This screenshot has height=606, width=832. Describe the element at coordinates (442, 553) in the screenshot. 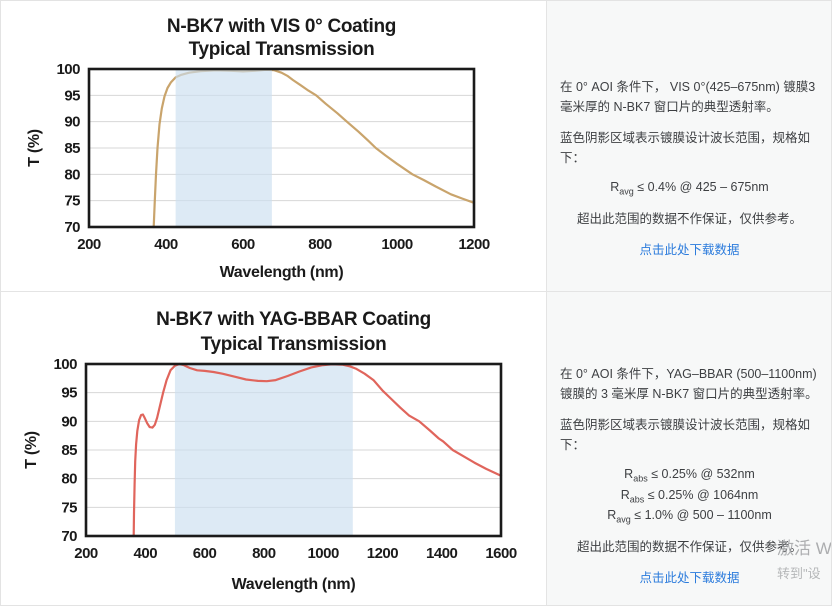

I see `svg-text: 1400` at that location.